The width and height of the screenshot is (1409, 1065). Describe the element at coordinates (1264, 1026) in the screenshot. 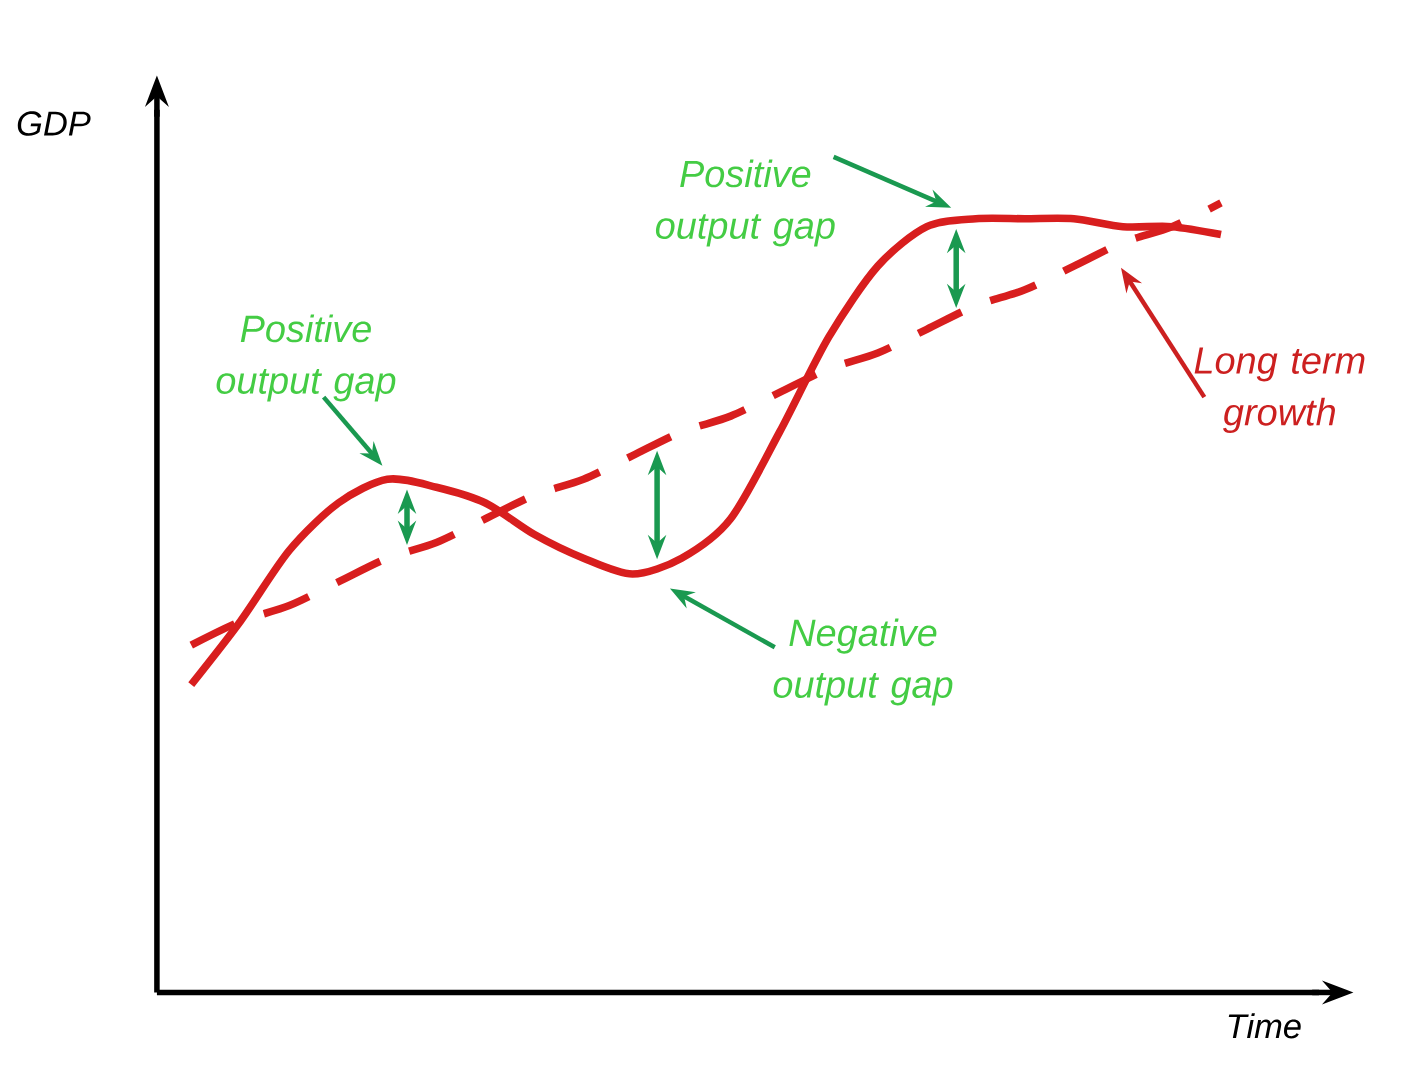

I see `x-axis-title: Time` at that location.